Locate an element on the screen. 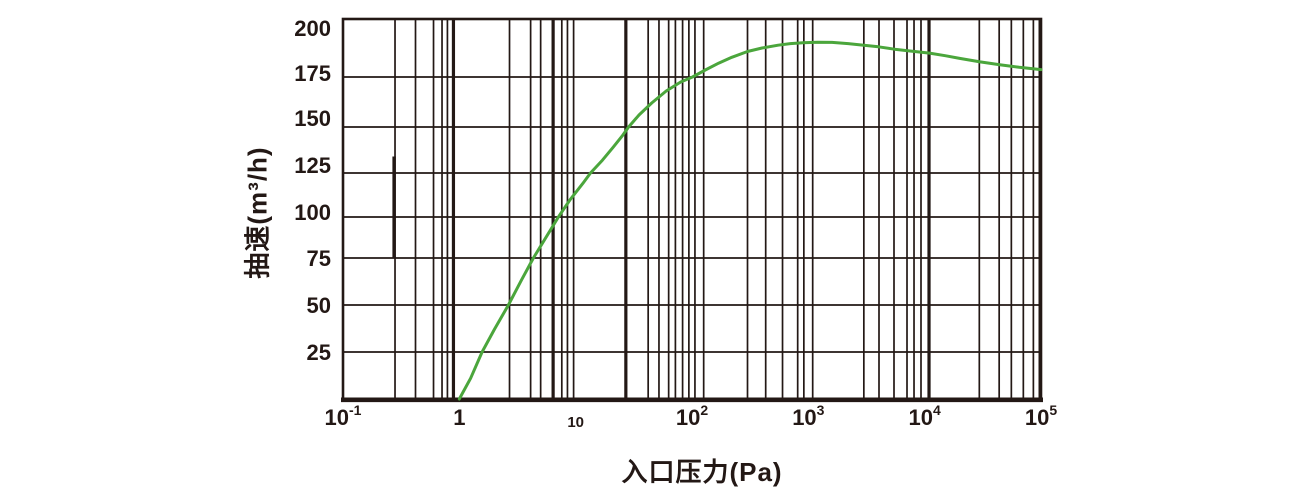  y-tick-label-25: 25 is located at coordinates (319, 352).